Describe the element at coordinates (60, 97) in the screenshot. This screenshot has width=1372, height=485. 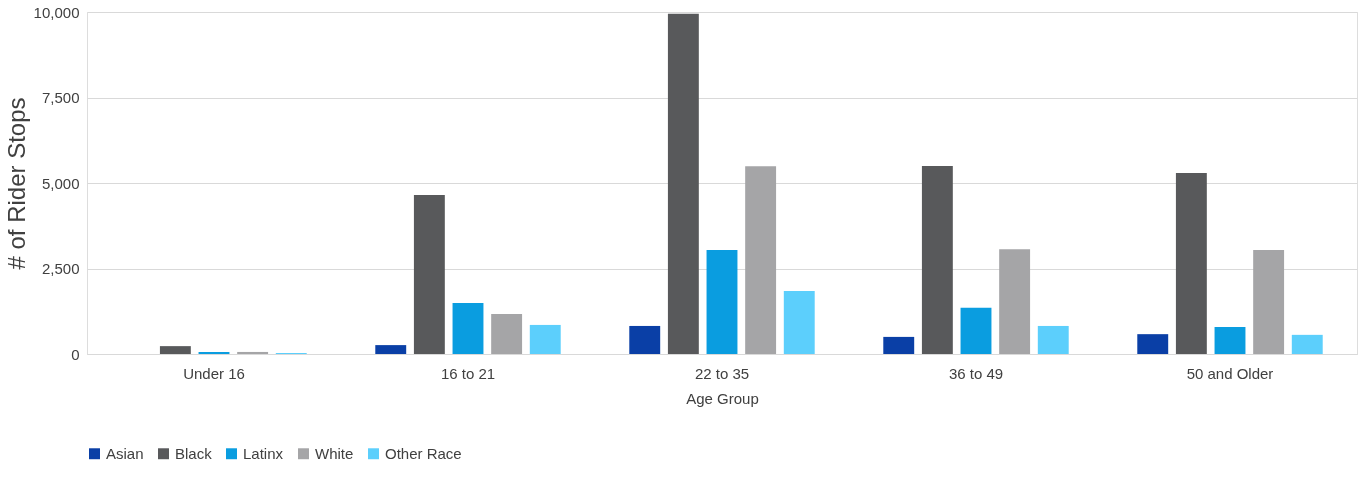
I see `y-tick-label: 7,500` at that location.